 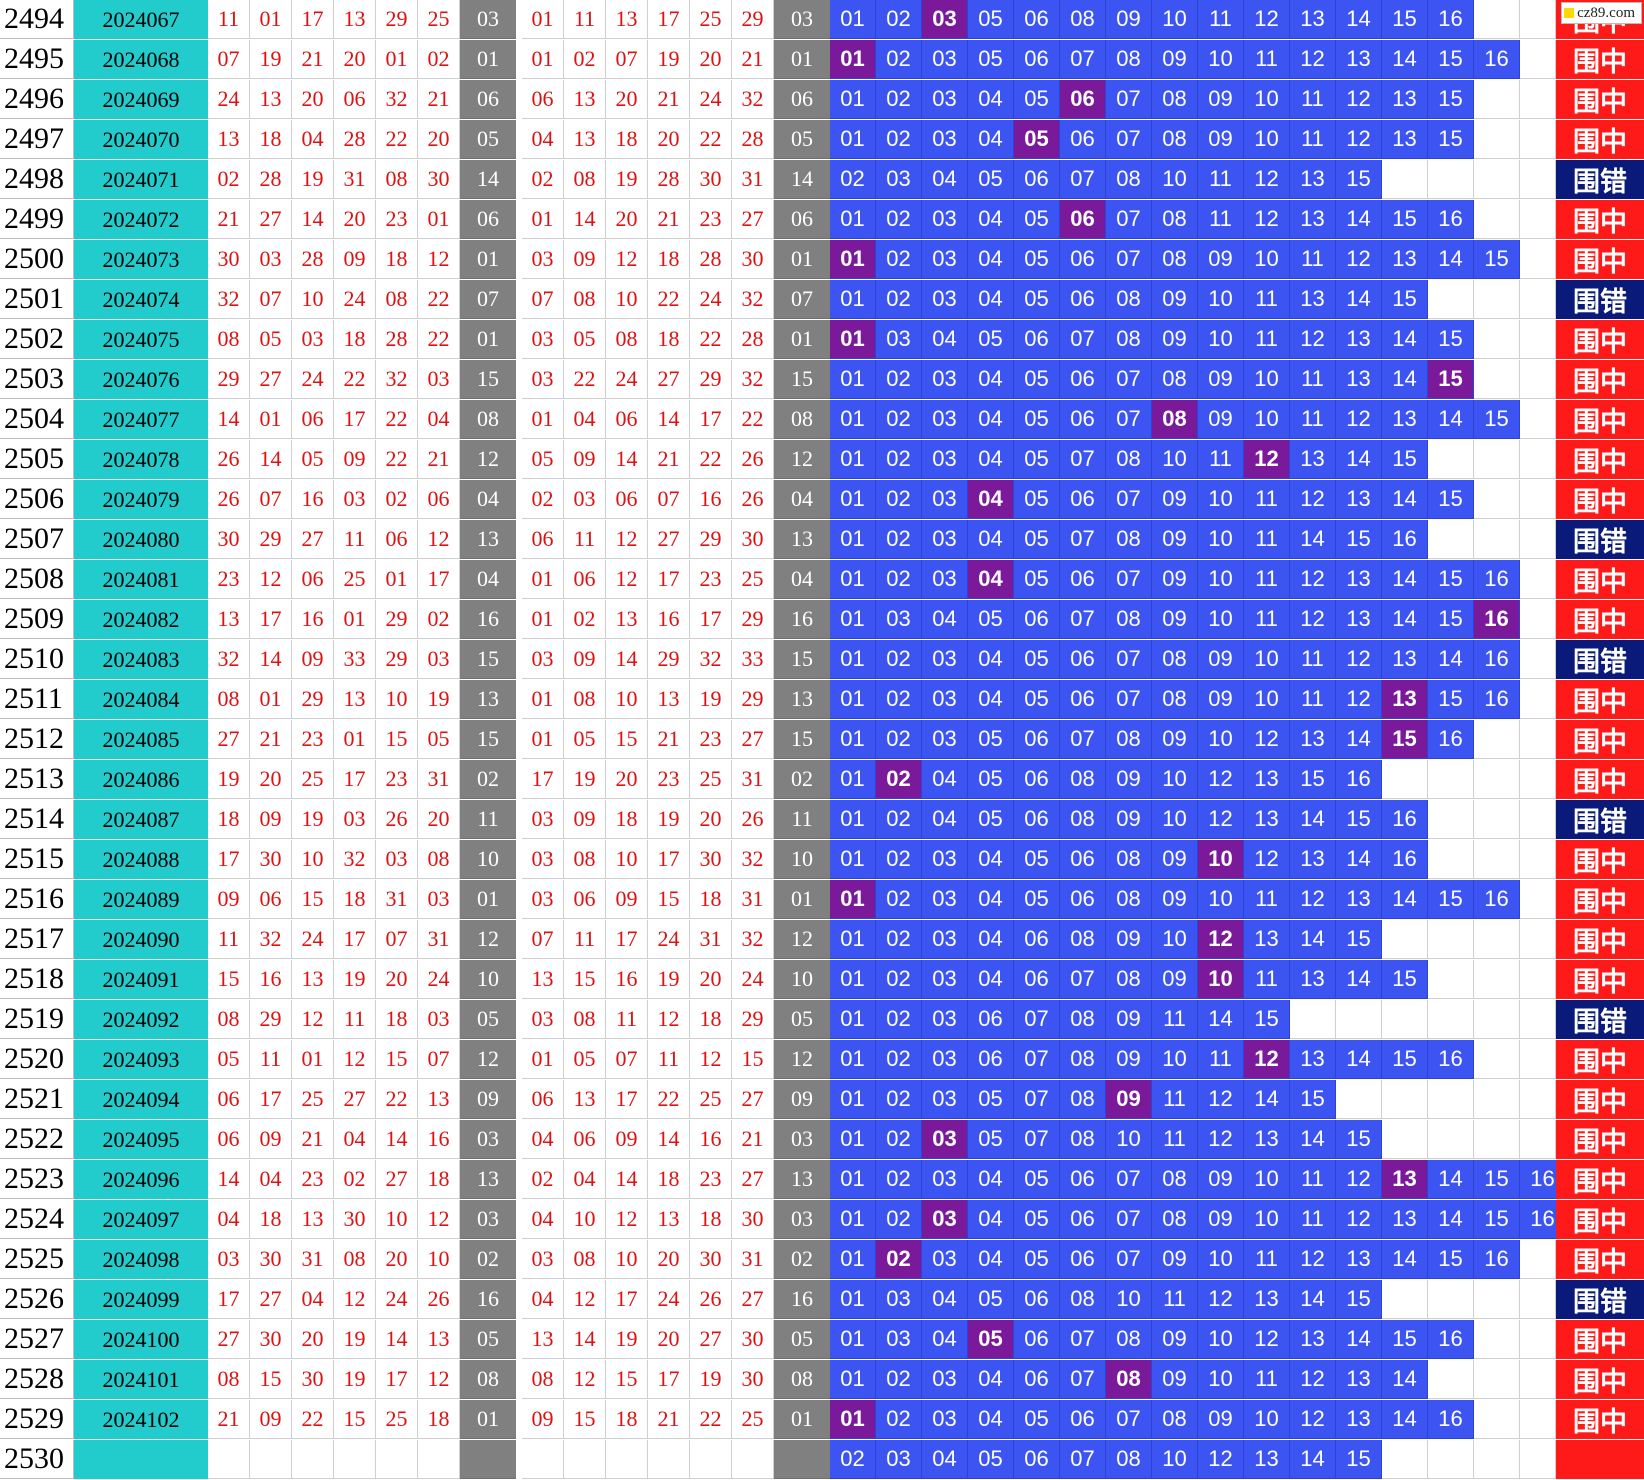 I want to click on special-number: 05, so click(x=488, y=139).